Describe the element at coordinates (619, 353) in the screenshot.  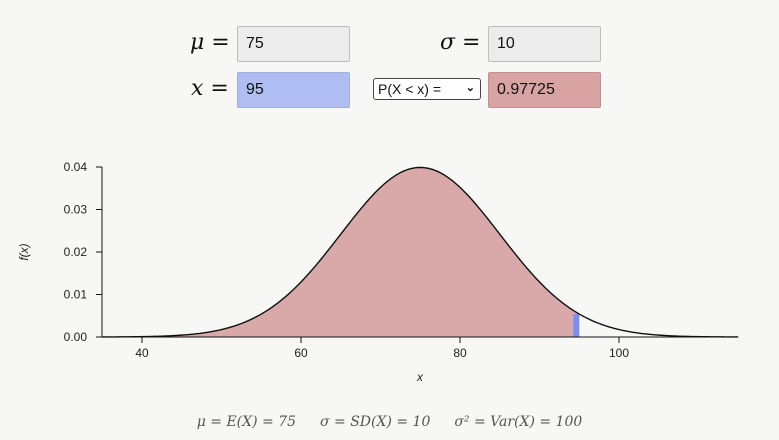
I see `x-tick-label: 100` at that location.